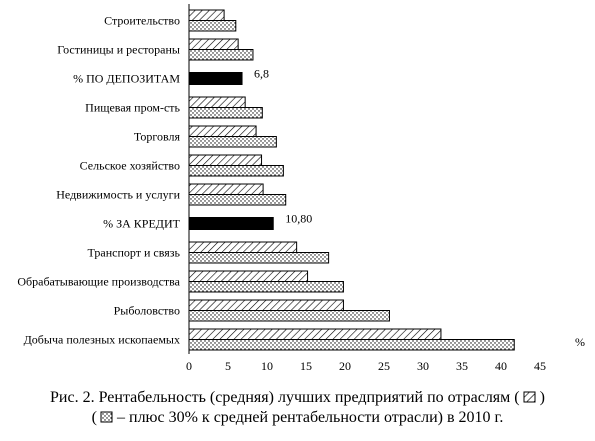 The width and height of the screenshot is (595, 441). Describe the element at coordinates (157, 137) in the screenshot. I see `category-label: Торговля` at that location.